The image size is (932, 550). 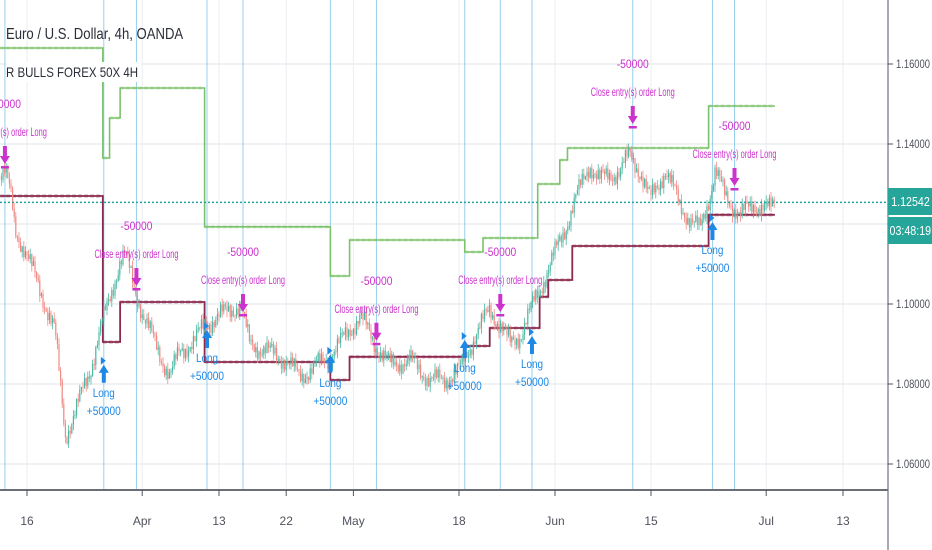 What do you see at coordinates (435, 509) in the screenshot?
I see `time-axis: 16 Apr 13 22 May 18 Jun 15 Jul 13` at bounding box center [435, 509].